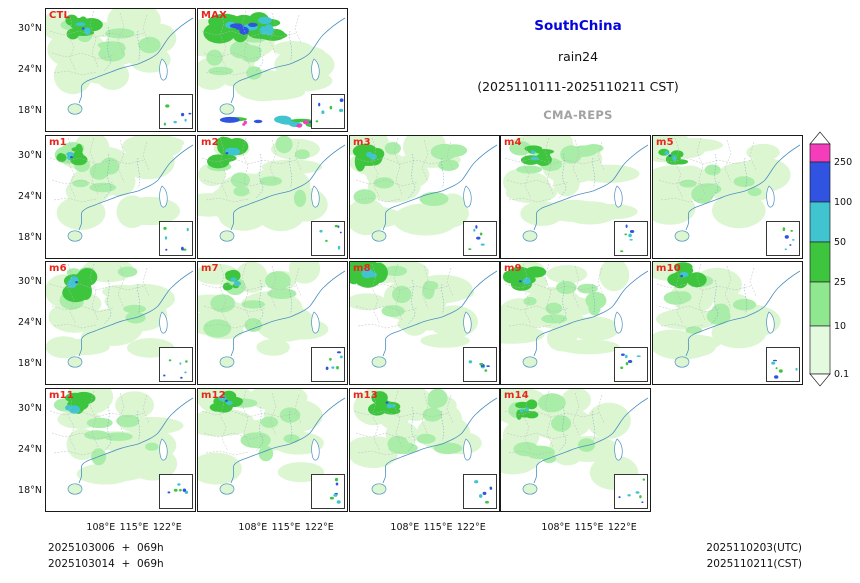 The width and height of the screenshot is (860, 583). I want to click on figure-variable-title: rain24, so click(578, 56).